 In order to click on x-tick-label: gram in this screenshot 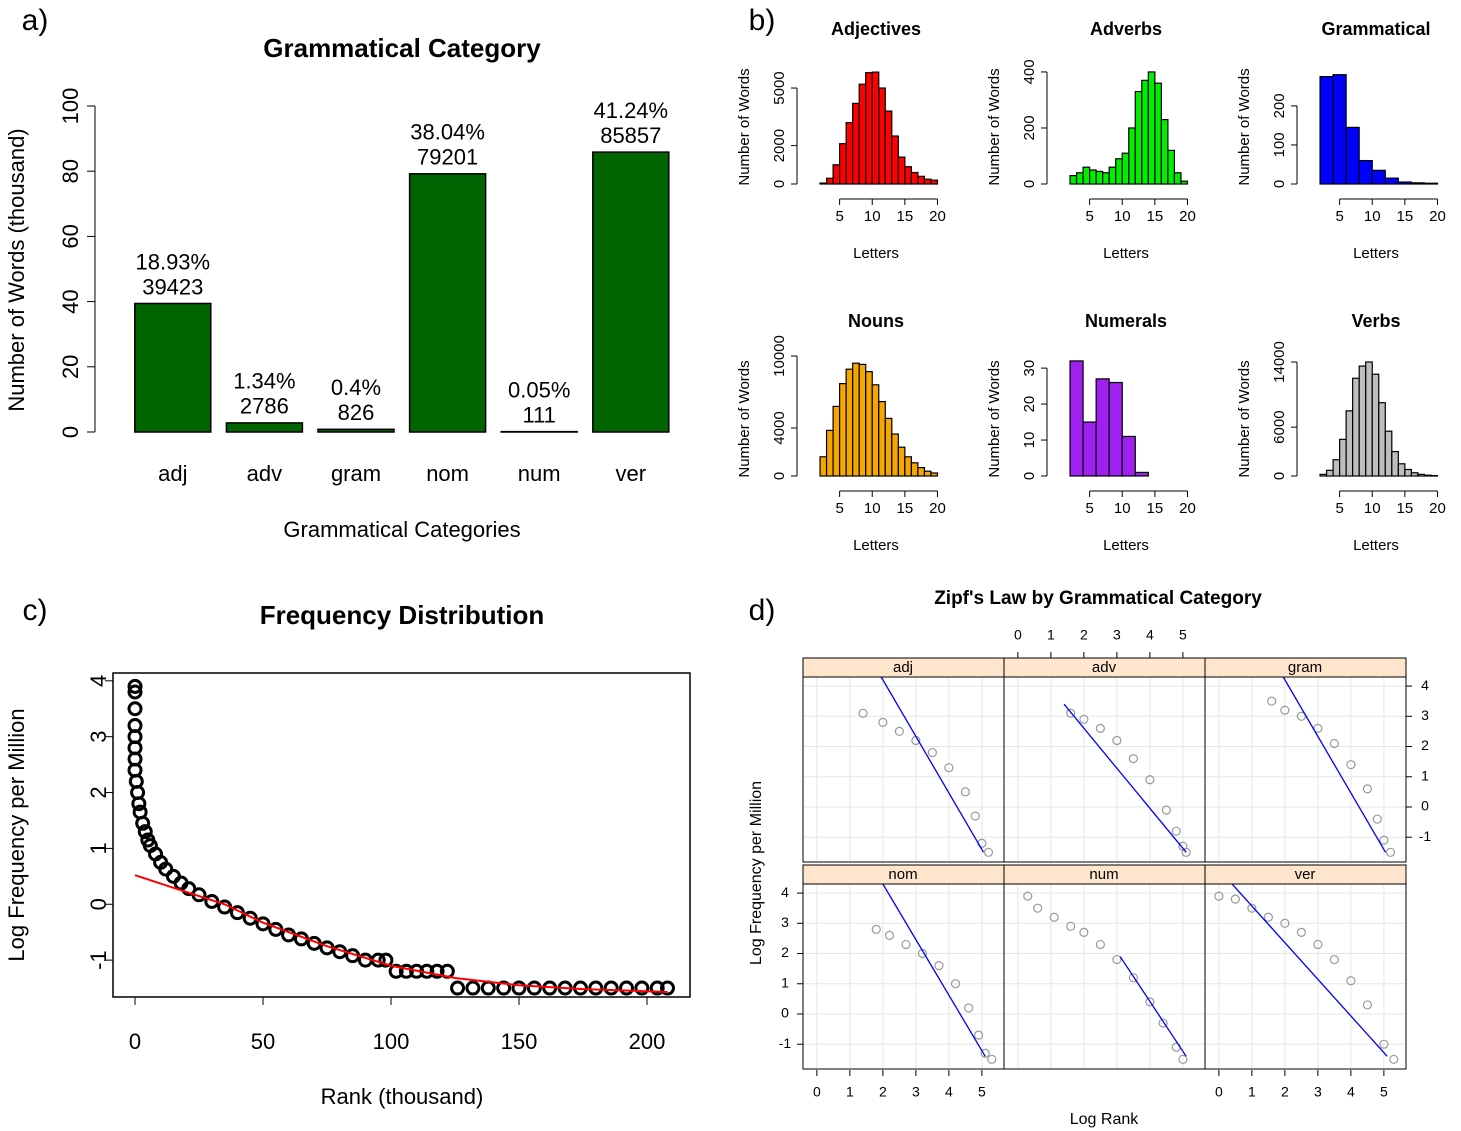, I will do `click(356, 473)`.